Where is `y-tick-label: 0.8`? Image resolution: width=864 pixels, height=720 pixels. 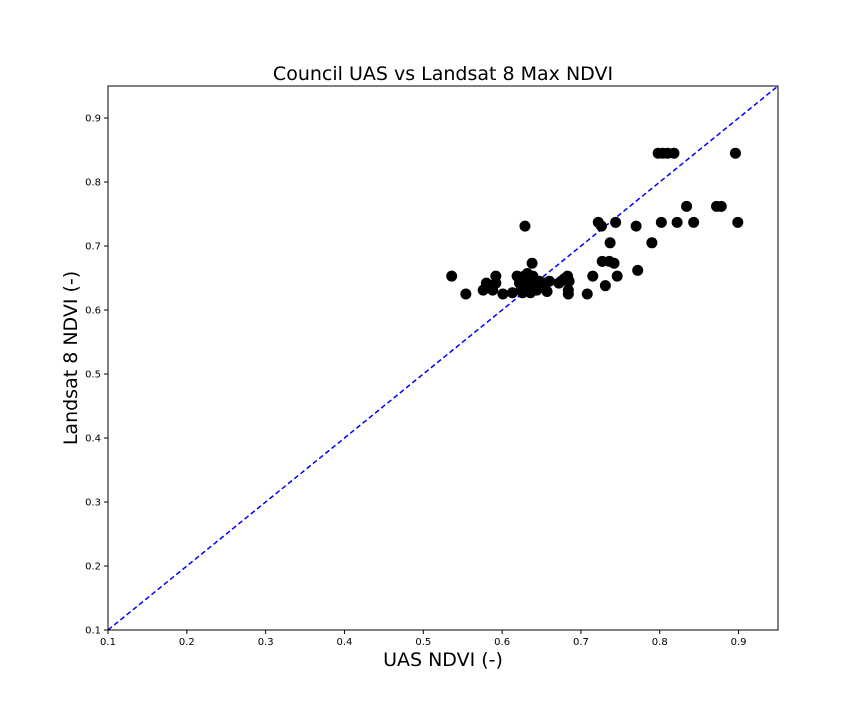 y-tick-label: 0.8 is located at coordinates (93, 183).